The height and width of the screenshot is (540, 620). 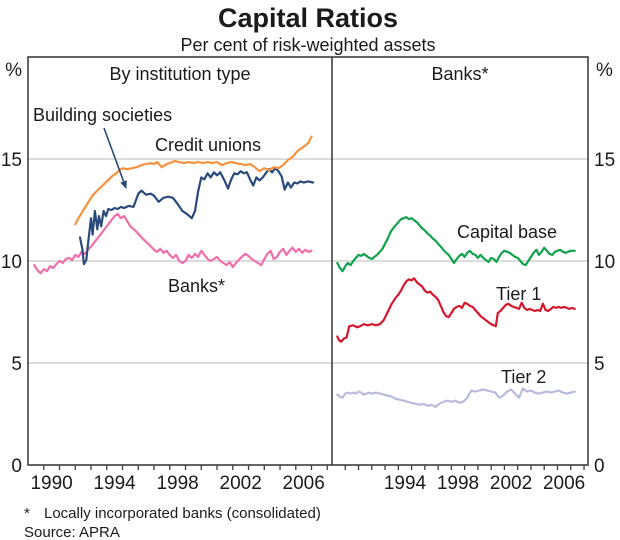 What do you see at coordinates (11, 262) in the screenshot?
I see `y-tick-label-left-10: 10` at bounding box center [11, 262].